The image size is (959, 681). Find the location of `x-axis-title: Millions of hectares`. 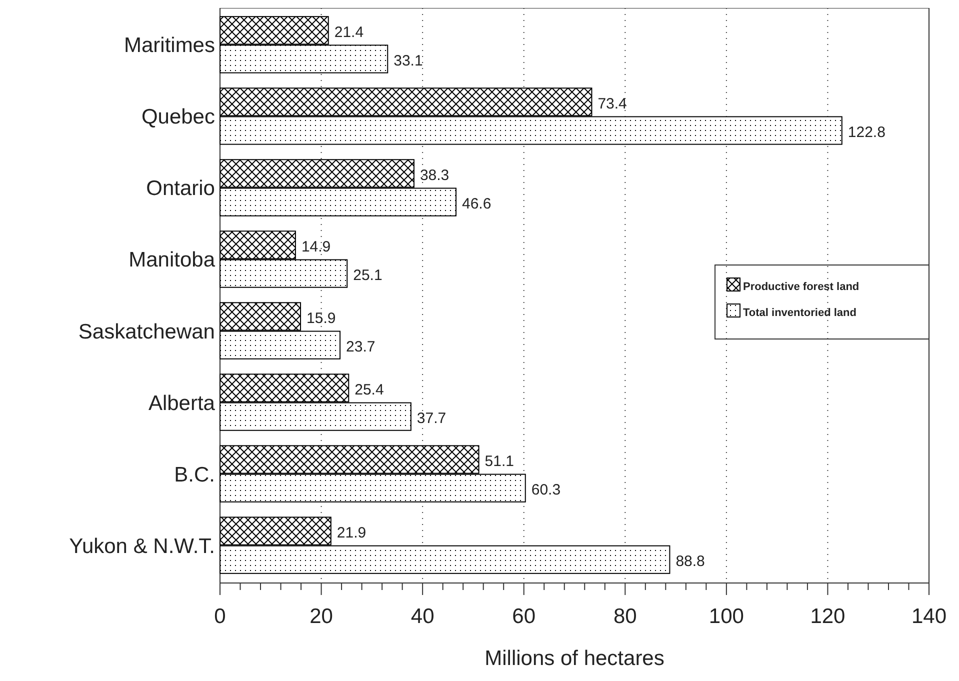

x-axis-title: Millions of hectares is located at coordinates (574, 658).